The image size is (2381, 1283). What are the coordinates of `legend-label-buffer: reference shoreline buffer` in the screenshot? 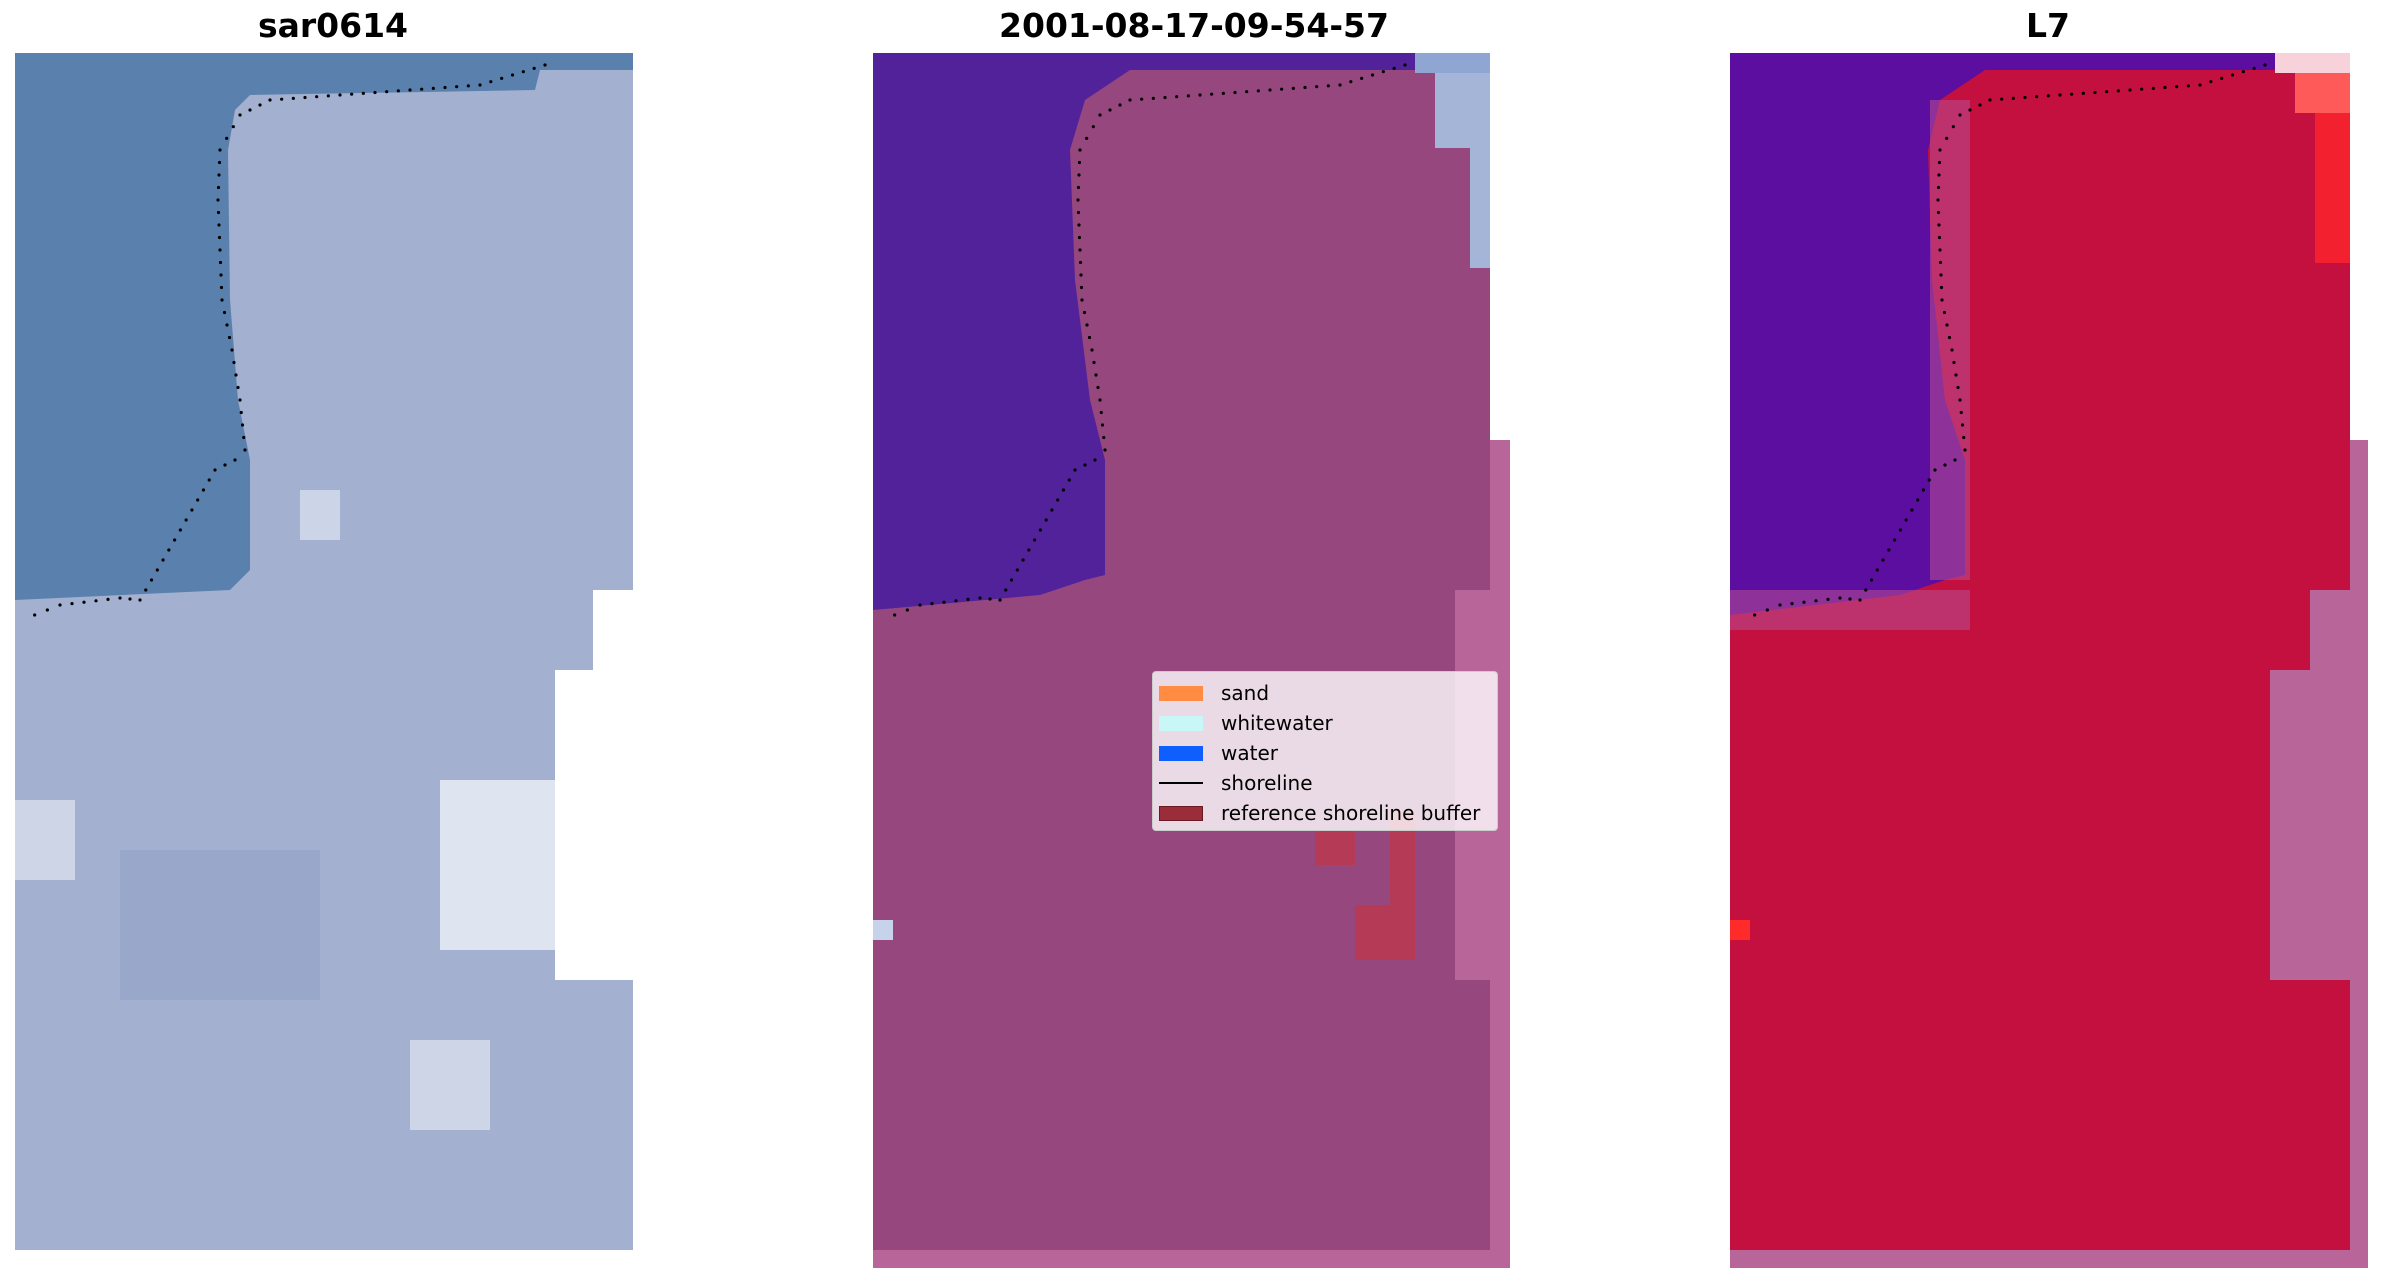 It's located at (1351, 813).